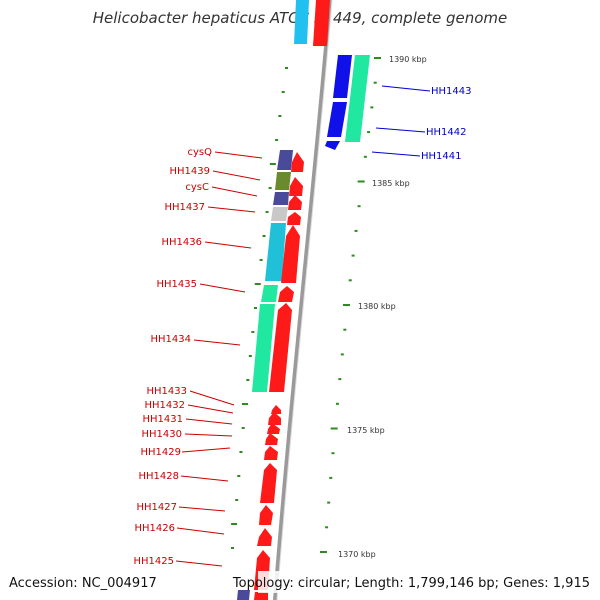  Describe the element at coordinates (177, 284) in the screenshot. I see `gene-label-hh1435: HH1435` at that location.